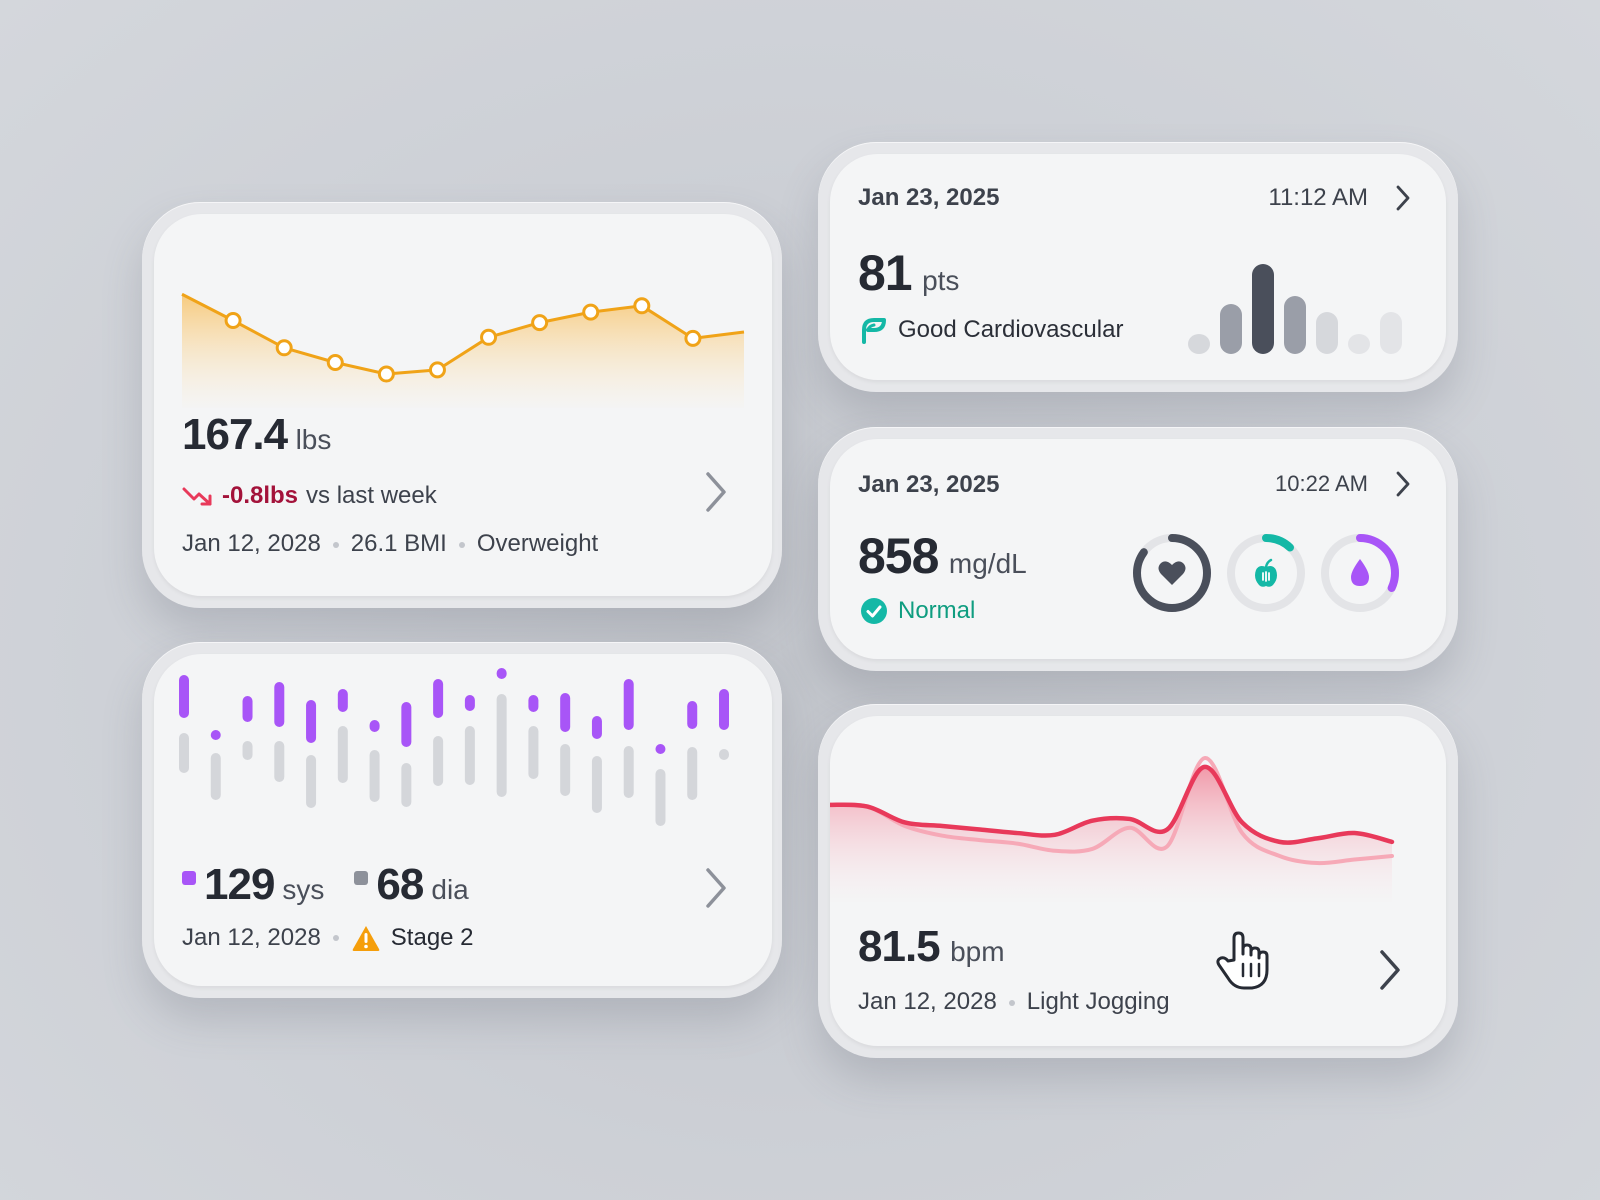 This screenshot has height=1200, width=1600. Describe the element at coordinates (941, 280) in the screenshot. I see `cardio-unit: pts` at that location.